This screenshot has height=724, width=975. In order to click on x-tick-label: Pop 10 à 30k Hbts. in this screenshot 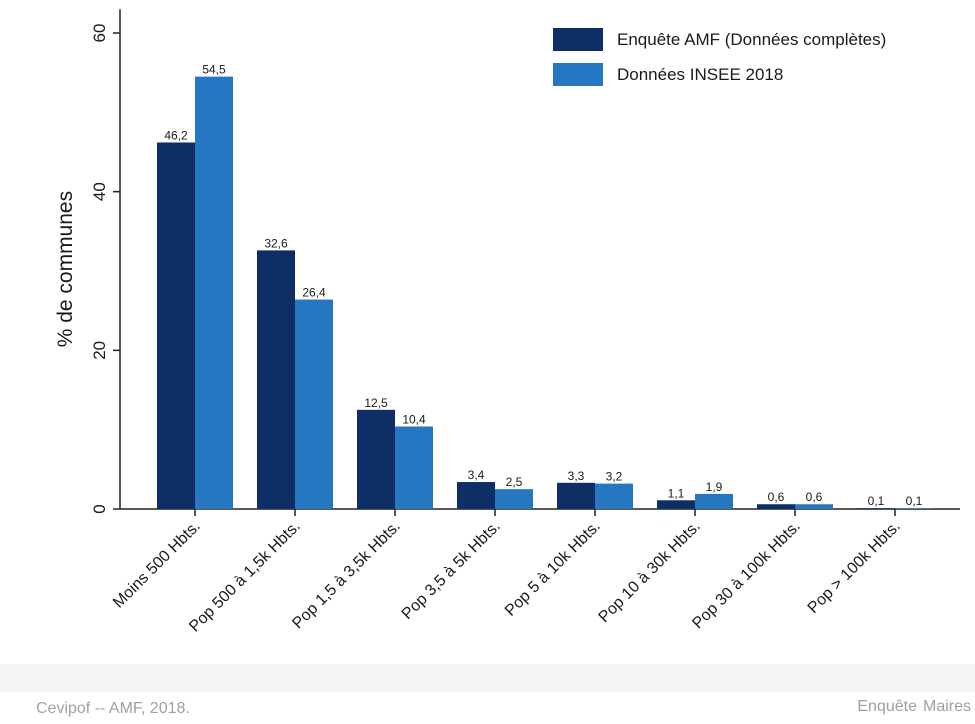, I will do `click(650, 572)`.